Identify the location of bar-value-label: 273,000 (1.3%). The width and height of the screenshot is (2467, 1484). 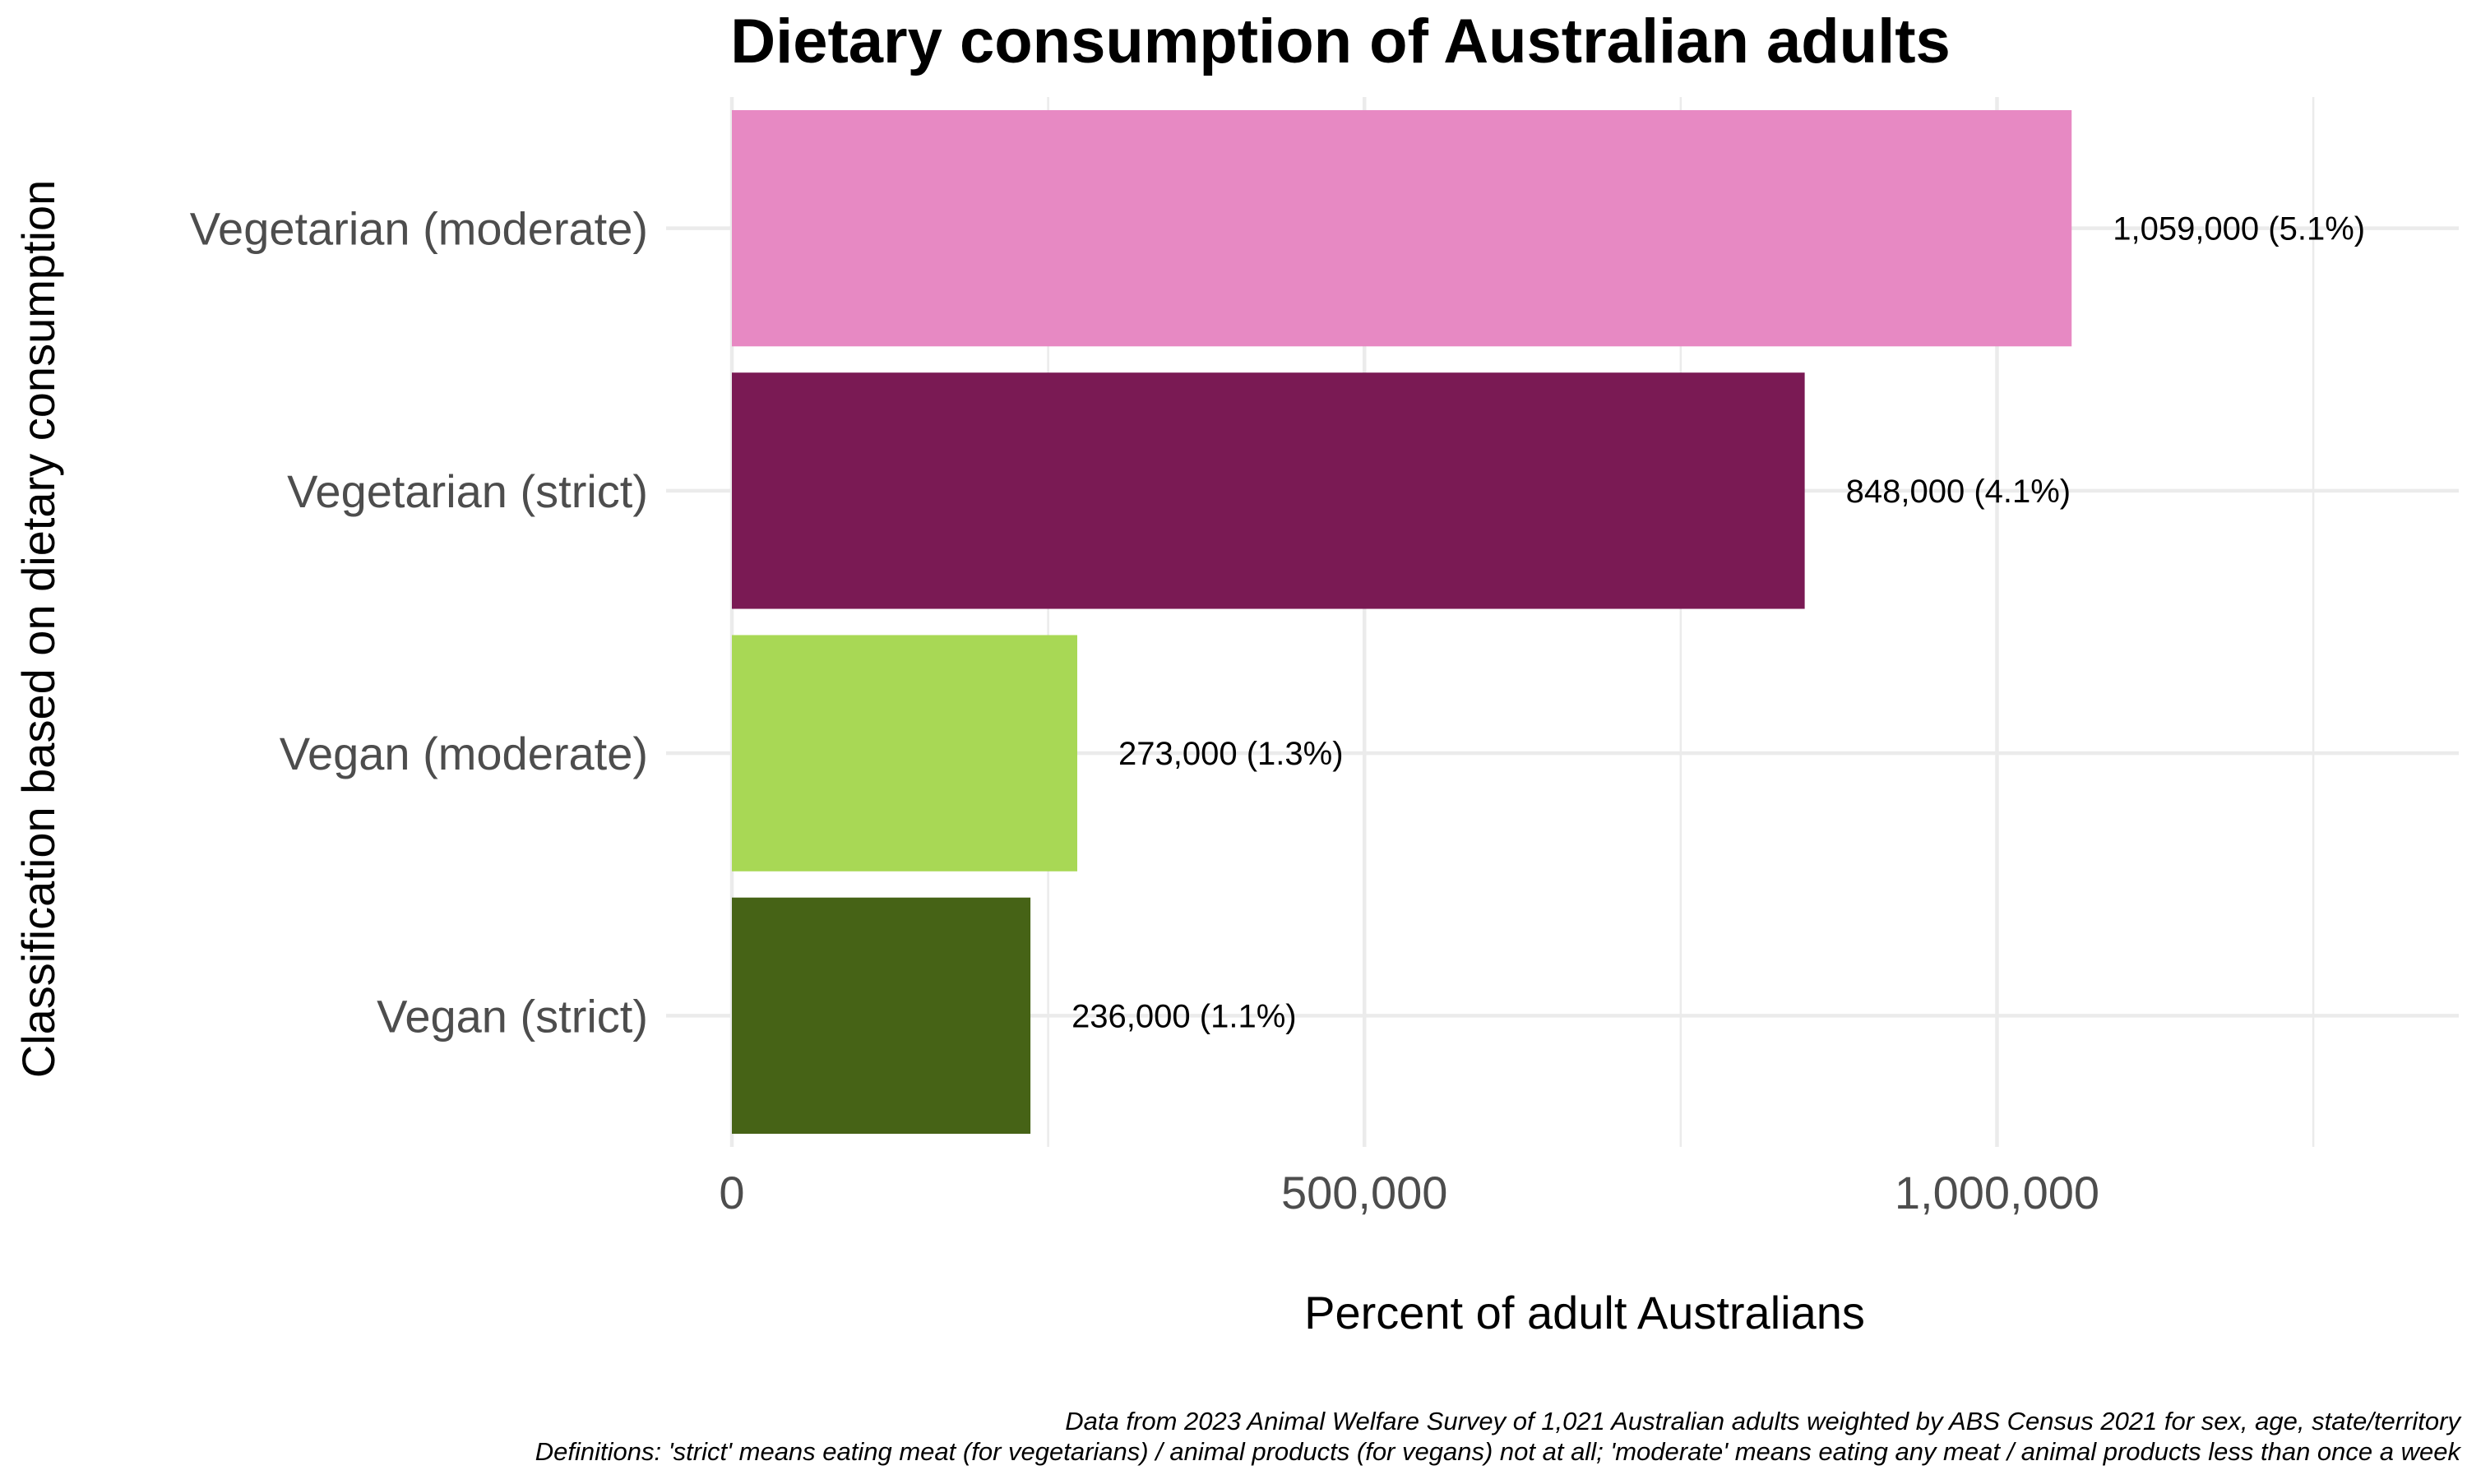
(1231, 754).